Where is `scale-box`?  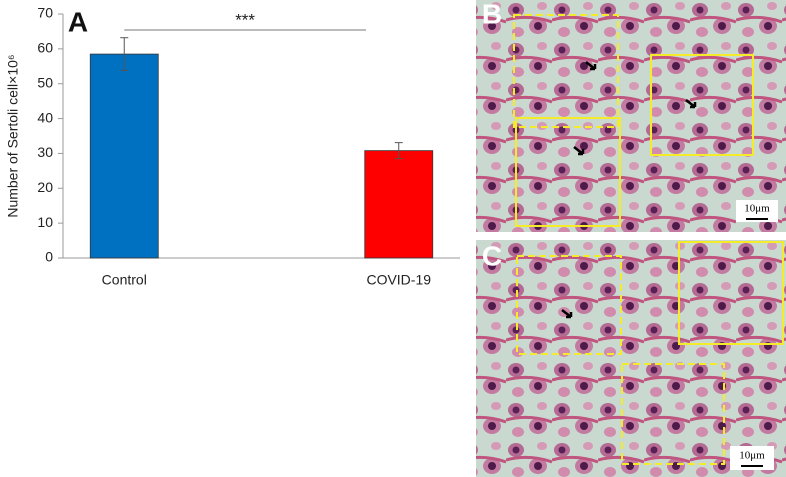 scale-box is located at coordinates (757, 211).